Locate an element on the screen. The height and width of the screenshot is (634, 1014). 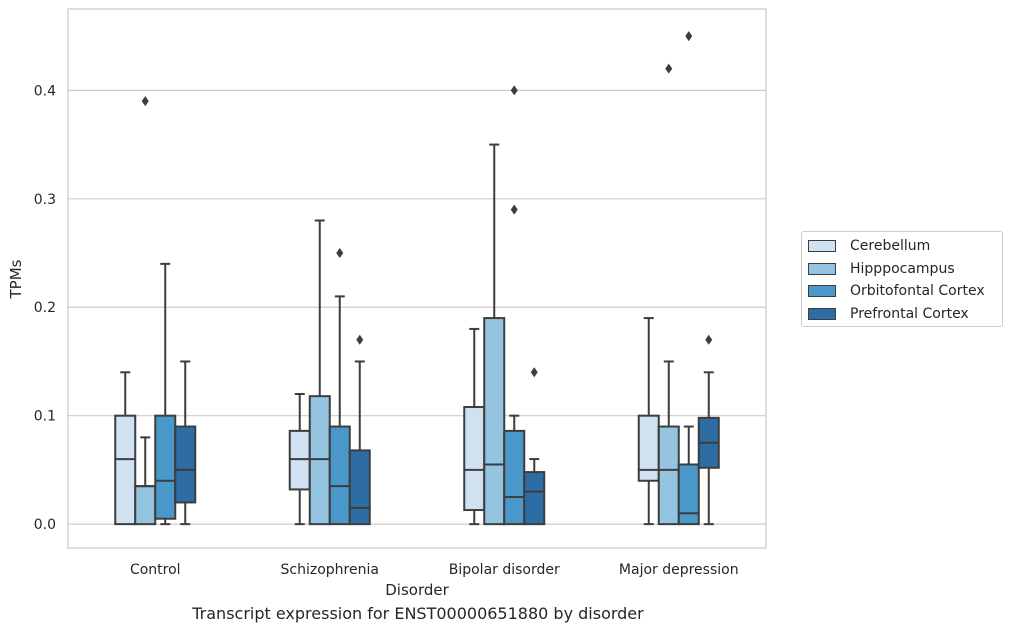
y-tick-labels: 0.0 0.1 0.2 0.3 0.4 is located at coordinates (45, 308).